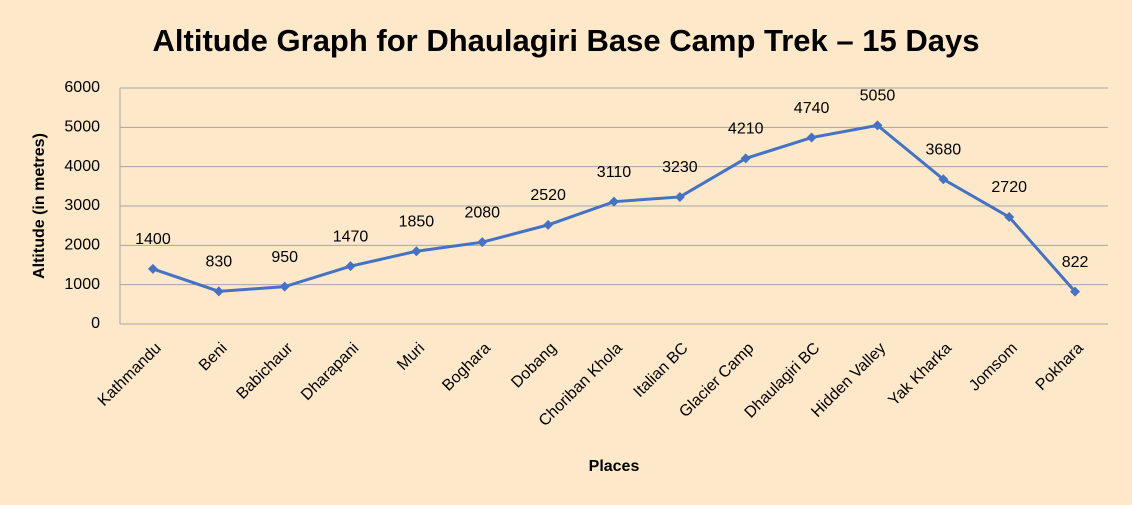 The height and width of the screenshot is (505, 1132). I want to click on y-tick-label: 2000, so click(82, 245).